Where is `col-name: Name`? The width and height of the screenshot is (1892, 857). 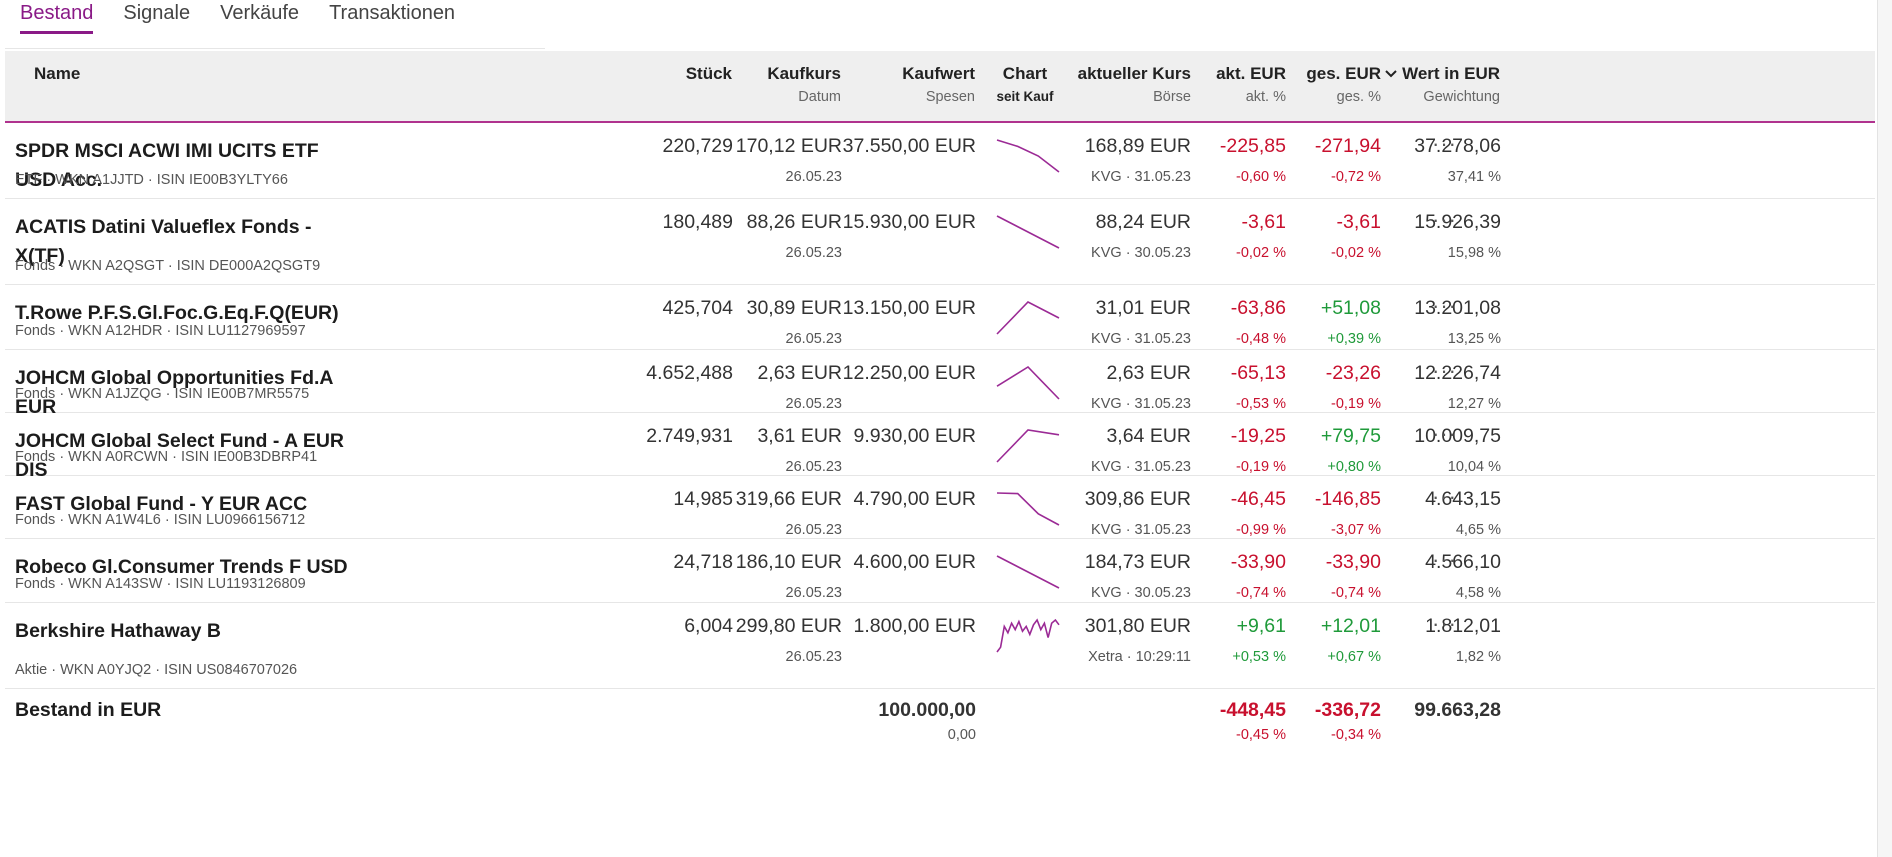 col-name: Name is located at coordinates (57, 73).